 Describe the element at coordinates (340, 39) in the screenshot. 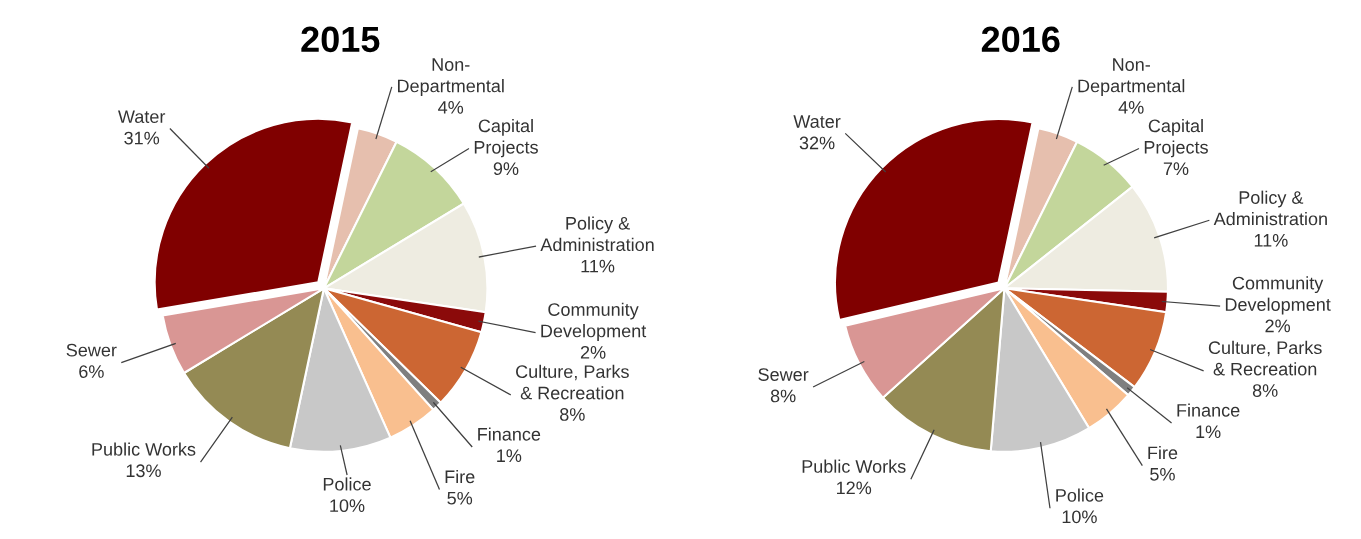

I see `chart-title: 2015` at that location.